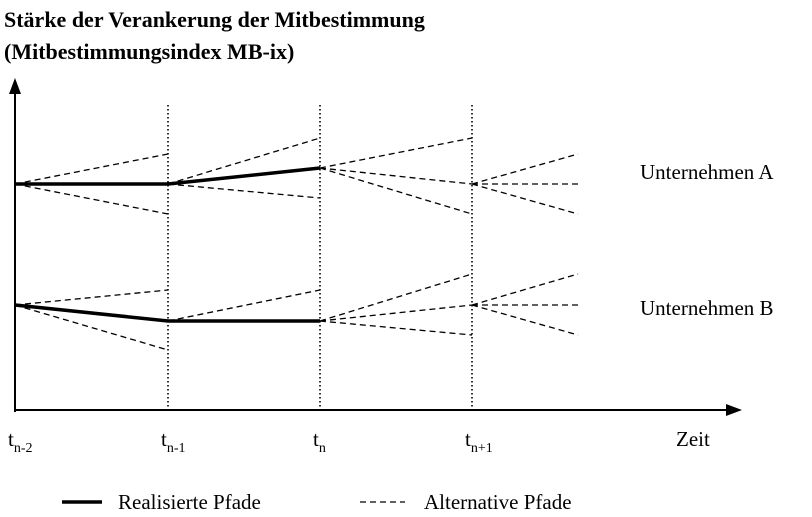 The image size is (812, 517). Describe the element at coordinates (707, 308) in the screenshot. I see `company-label: Unternehmen B` at that location.